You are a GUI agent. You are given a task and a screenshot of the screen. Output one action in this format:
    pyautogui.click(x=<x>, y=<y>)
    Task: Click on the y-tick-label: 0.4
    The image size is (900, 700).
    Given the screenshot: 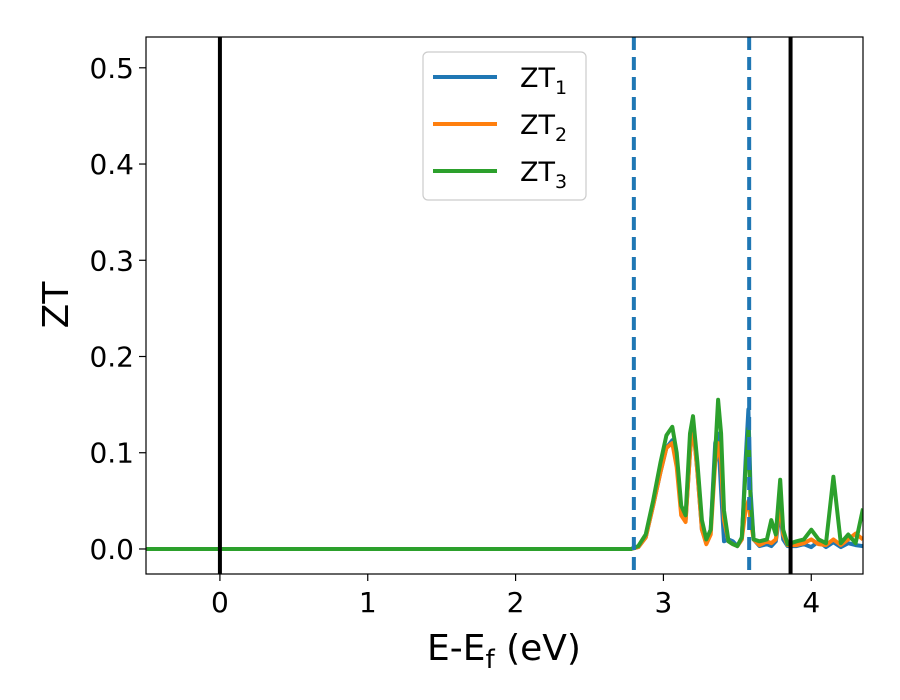 What is the action you would take?
    pyautogui.click(x=111, y=164)
    